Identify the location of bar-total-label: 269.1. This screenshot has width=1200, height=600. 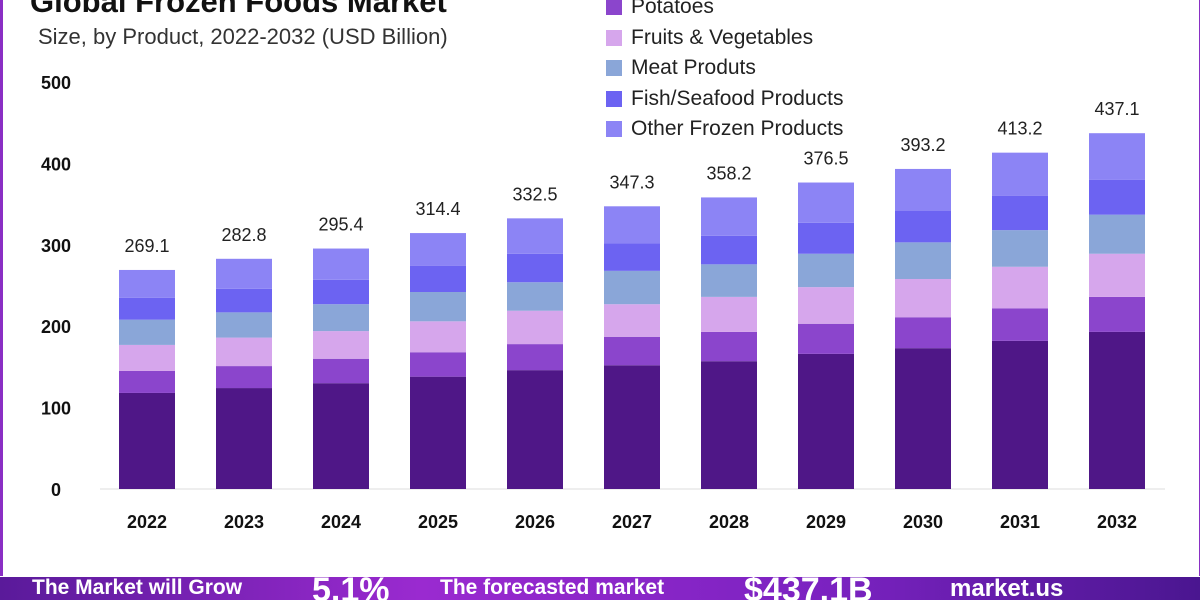
(146, 246).